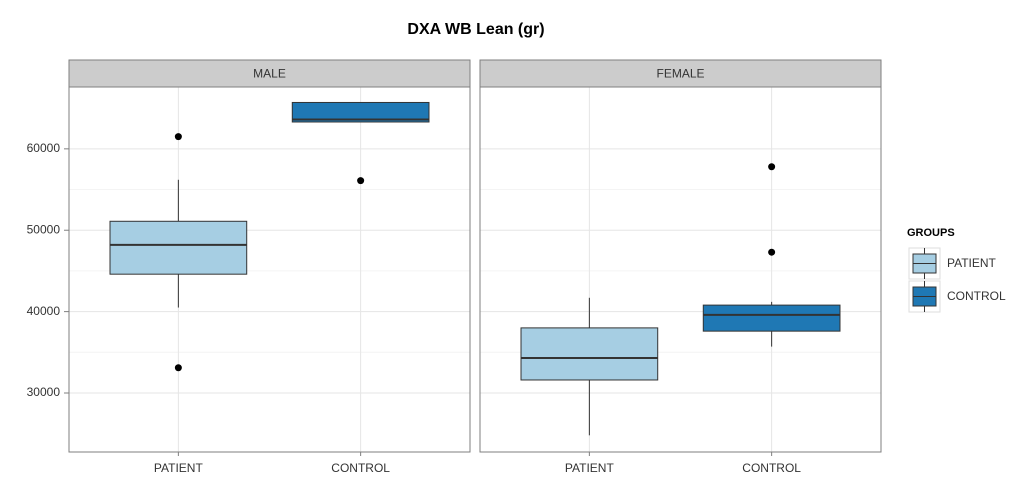 Image resolution: width=1025 pixels, height=479 pixels. I want to click on legend-label: CONTROL, so click(976, 296).